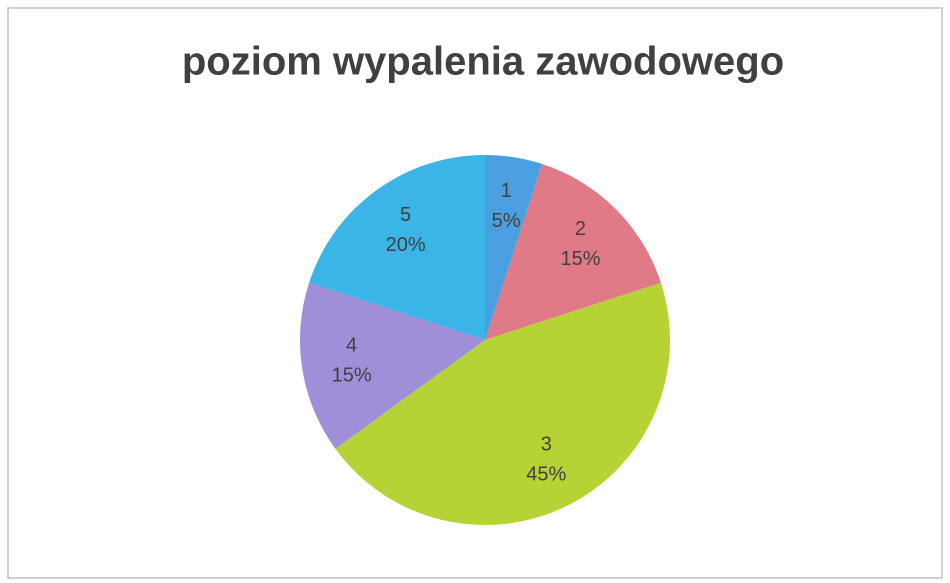 Image resolution: width=950 pixels, height=583 pixels. Describe the element at coordinates (405, 215) in the screenshot. I see `slice-category-label: 5` at that location.